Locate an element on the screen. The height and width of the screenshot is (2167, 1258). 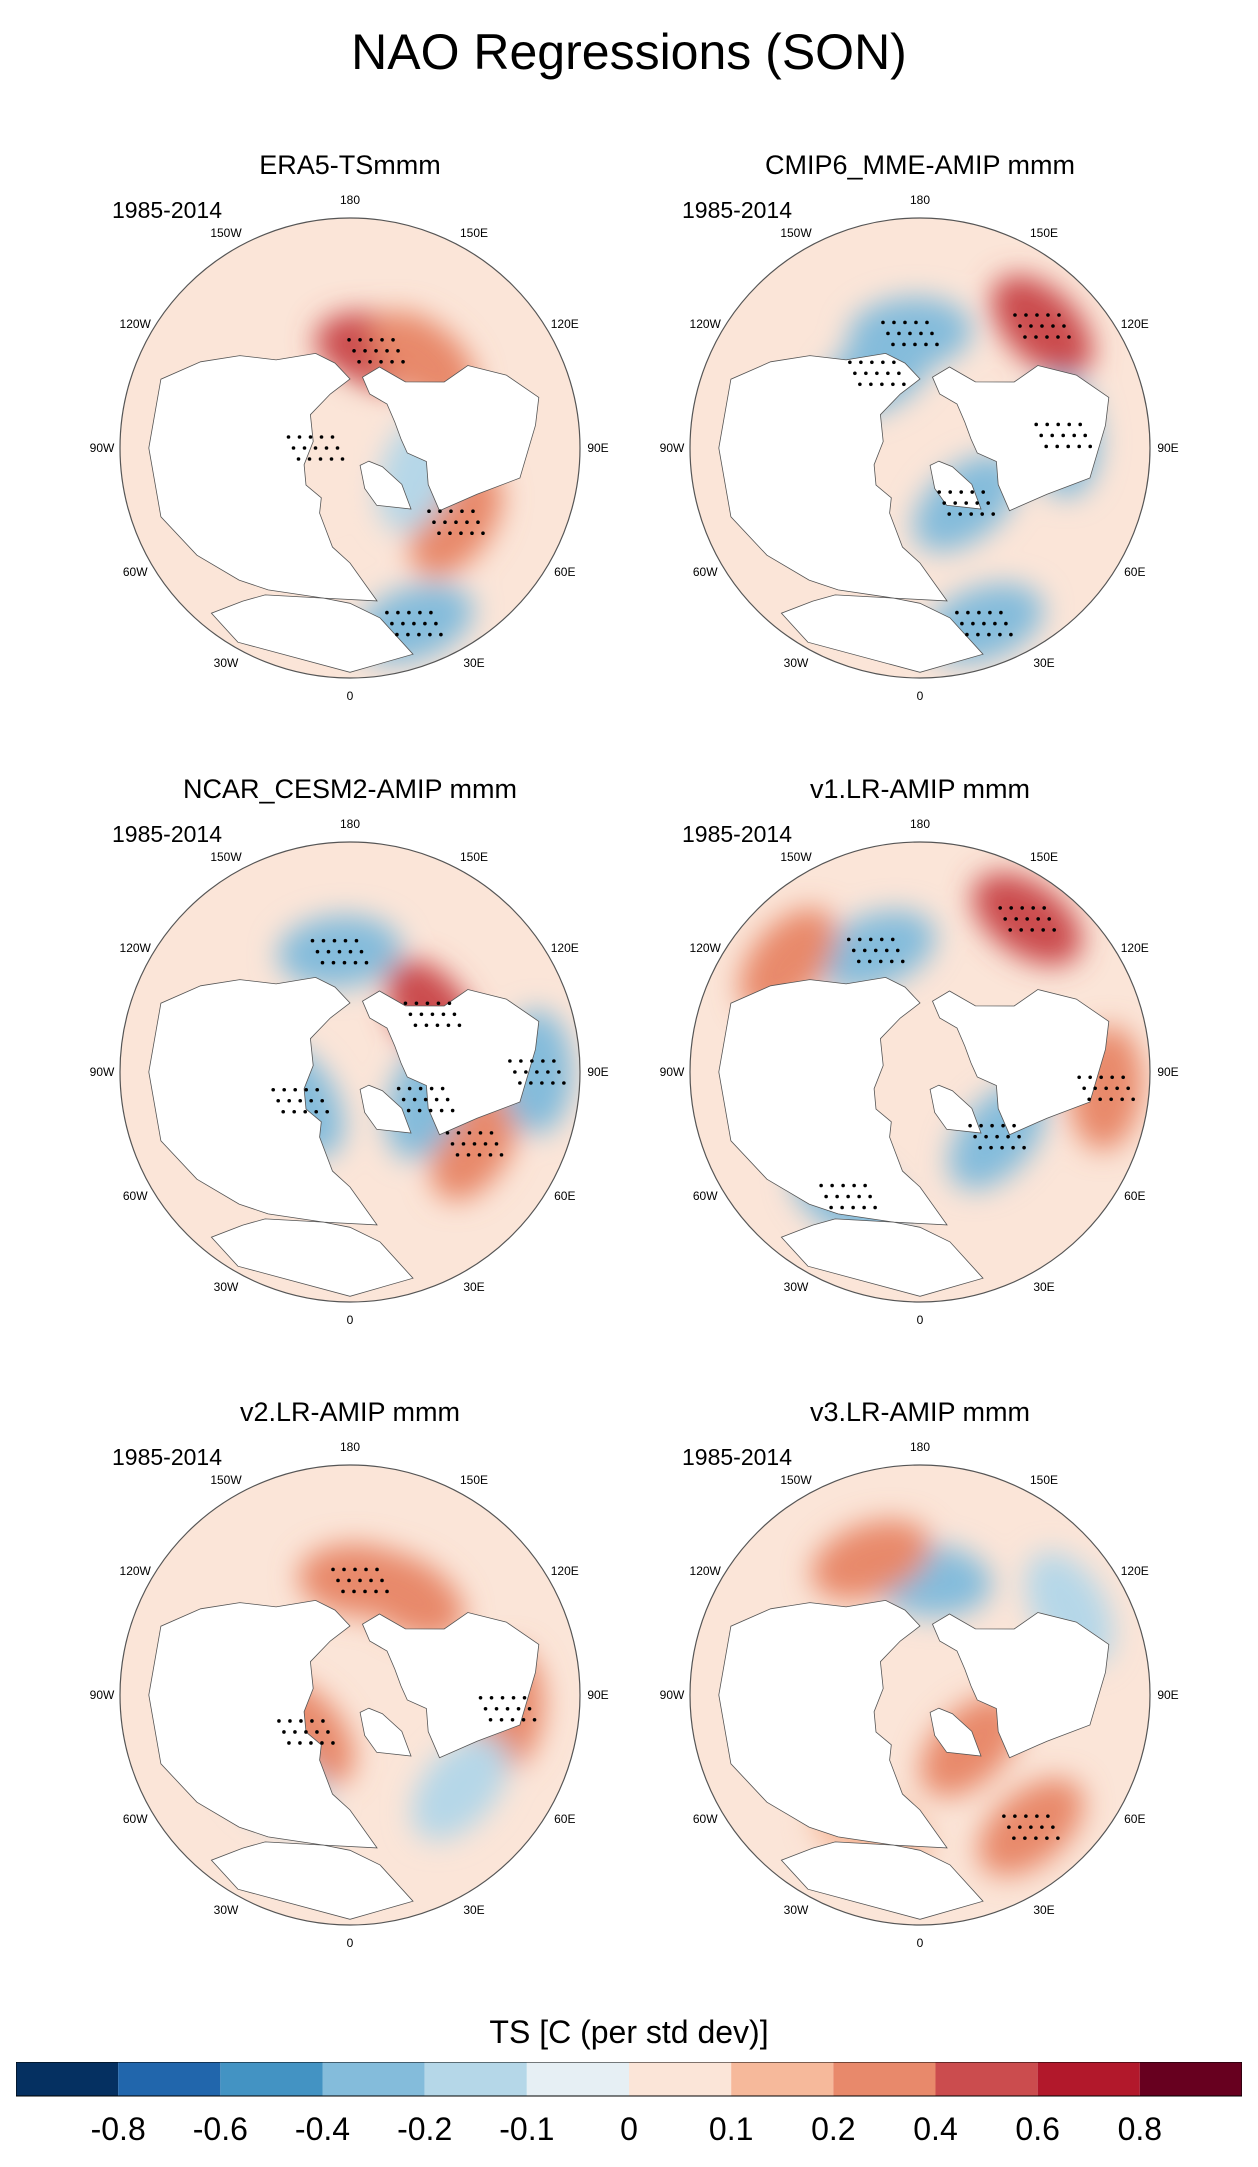
page-title: NAO Regressions (SON) is located at coordinates (629, 52).